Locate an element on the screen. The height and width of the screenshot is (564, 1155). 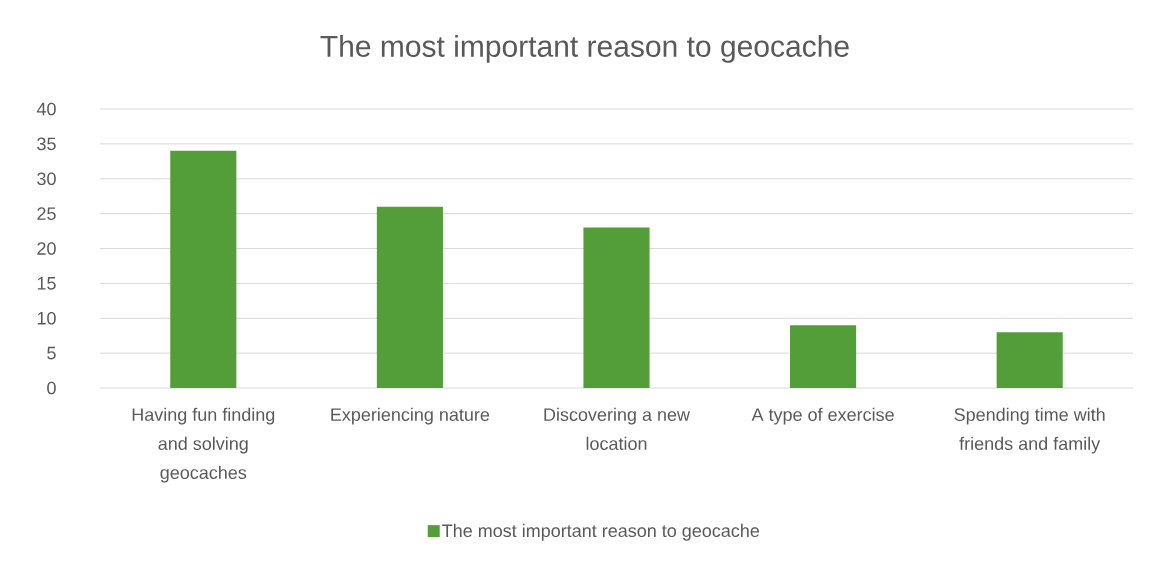
y-tick-label: 40 is located at coordinates (46, 109).